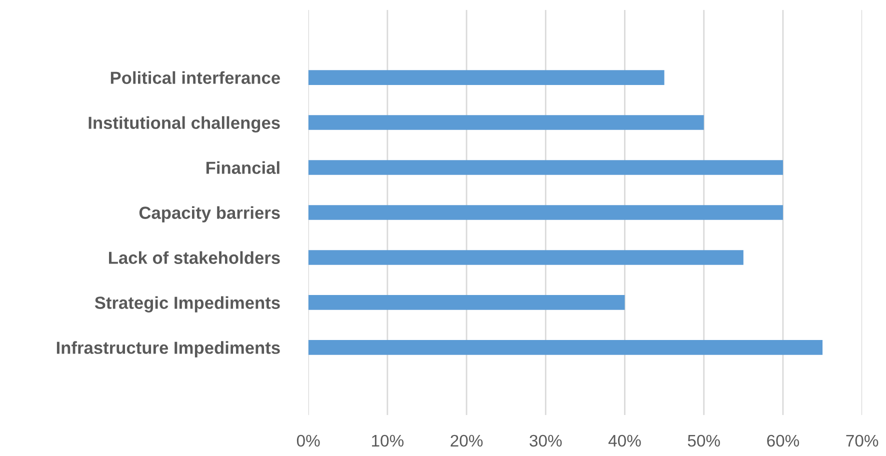  I want to click on x-tick-label: 50%, so click(704, 440).